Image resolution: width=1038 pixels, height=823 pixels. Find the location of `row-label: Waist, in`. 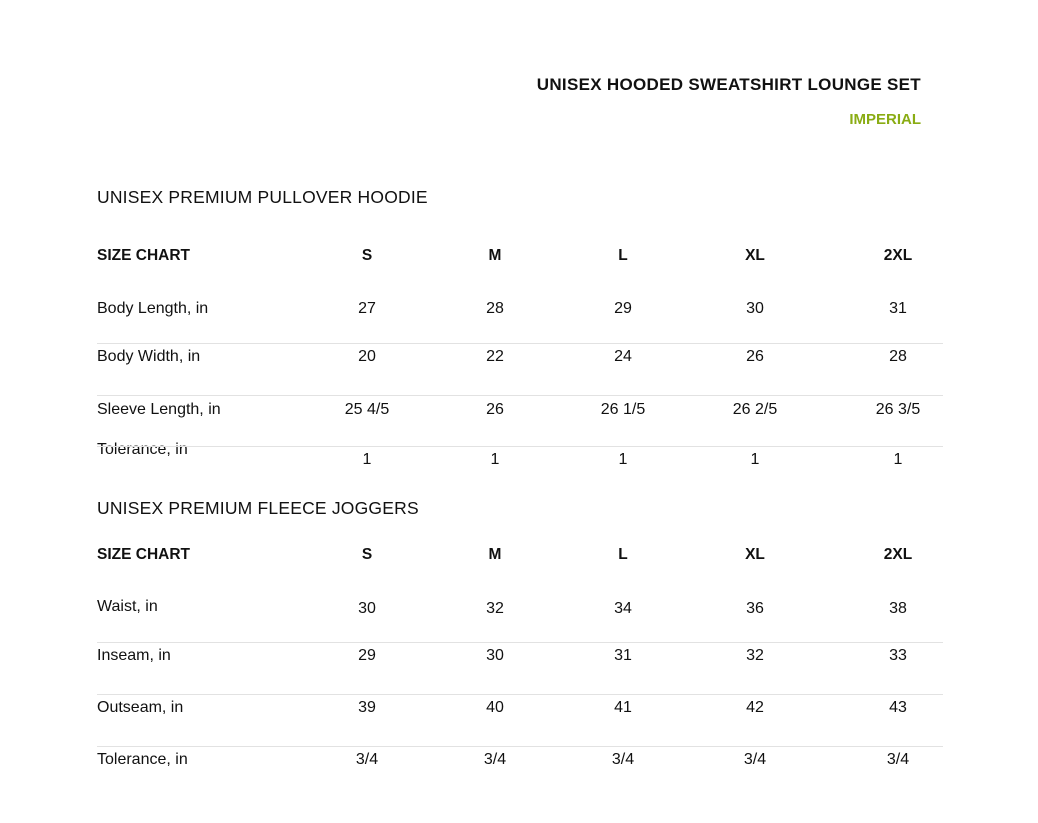

row-label: Waist, in is located at coordinates (127, 606).